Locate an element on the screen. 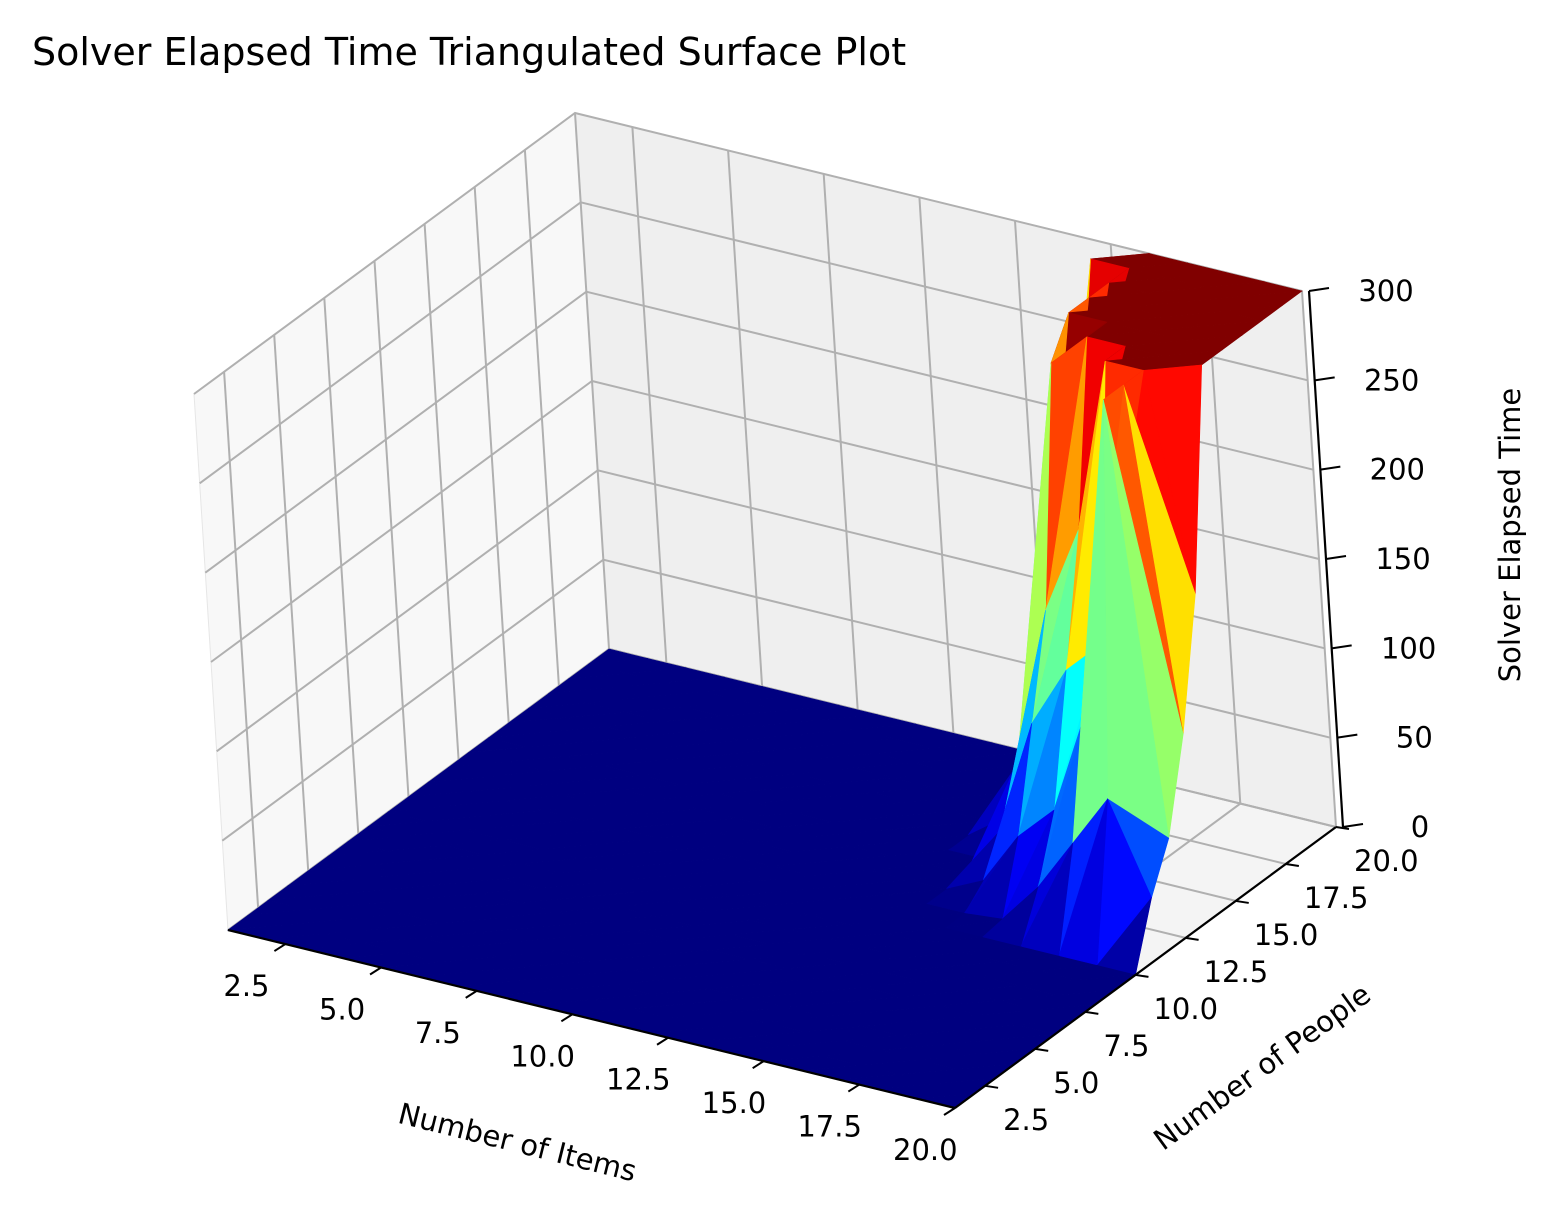 This screenshot has height=1206, width=1548. x-tick-label-3: 10.0 is located at coordinates (542, 1056).